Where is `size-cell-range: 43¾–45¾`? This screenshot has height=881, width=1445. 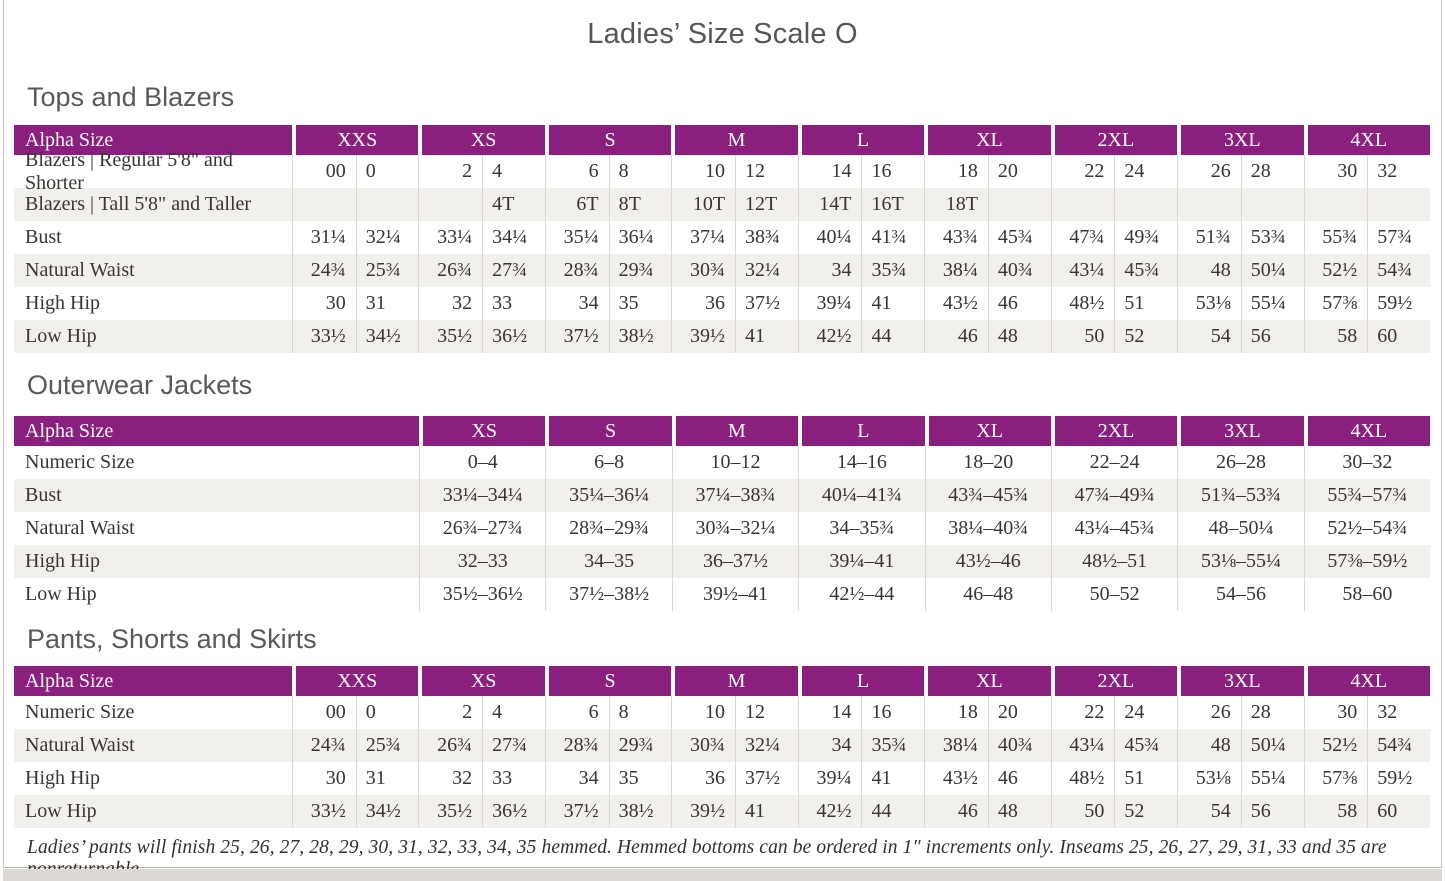
size-cell-range: 43¾–45¾ is located at coordinates (987, 495).